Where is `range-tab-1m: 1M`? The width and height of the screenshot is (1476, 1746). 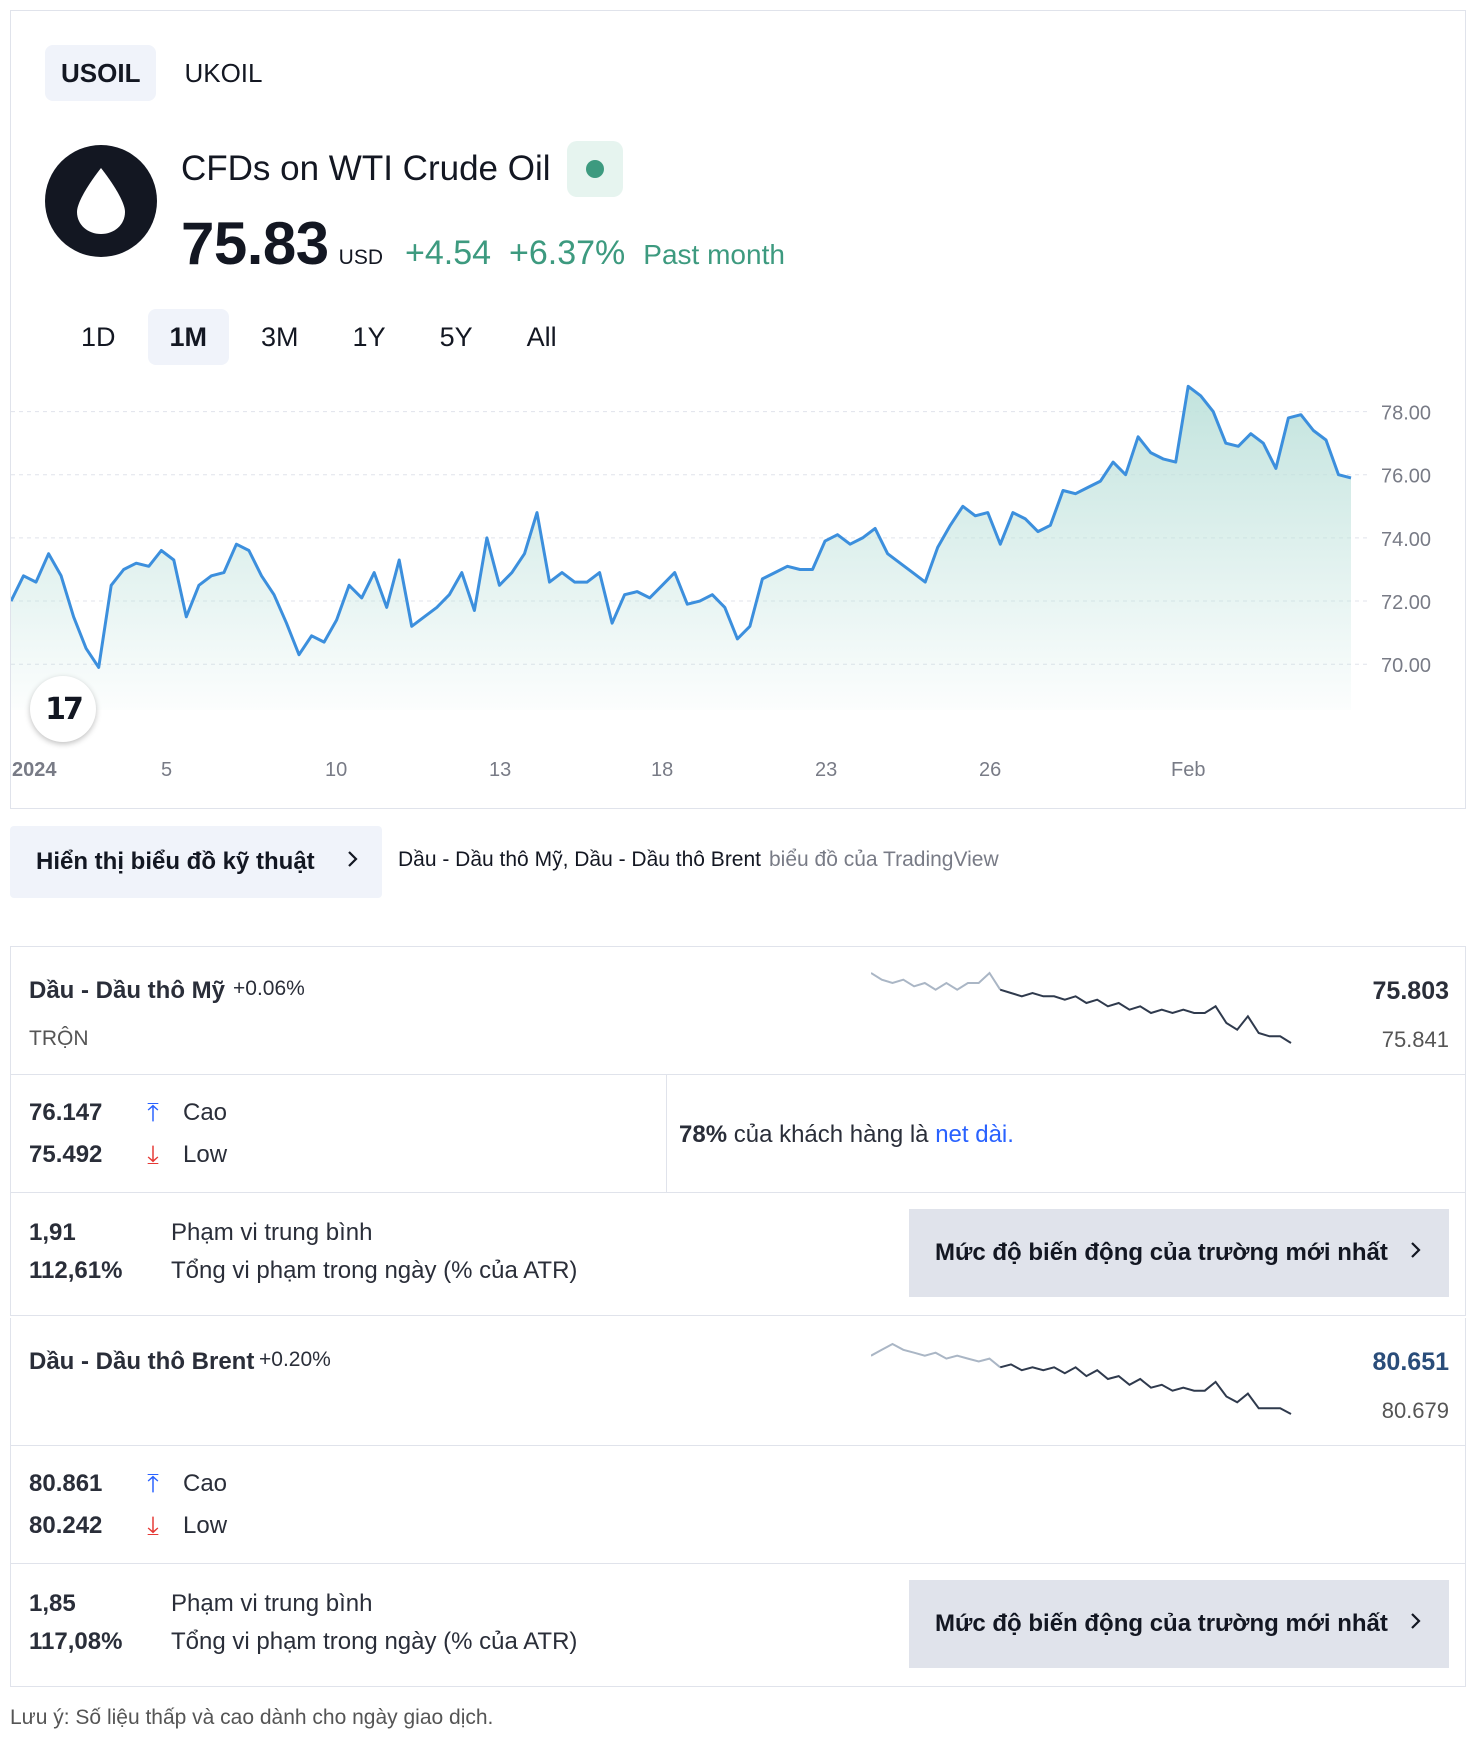
range-tab-1m: 1M is located at coordinates (188, 337).